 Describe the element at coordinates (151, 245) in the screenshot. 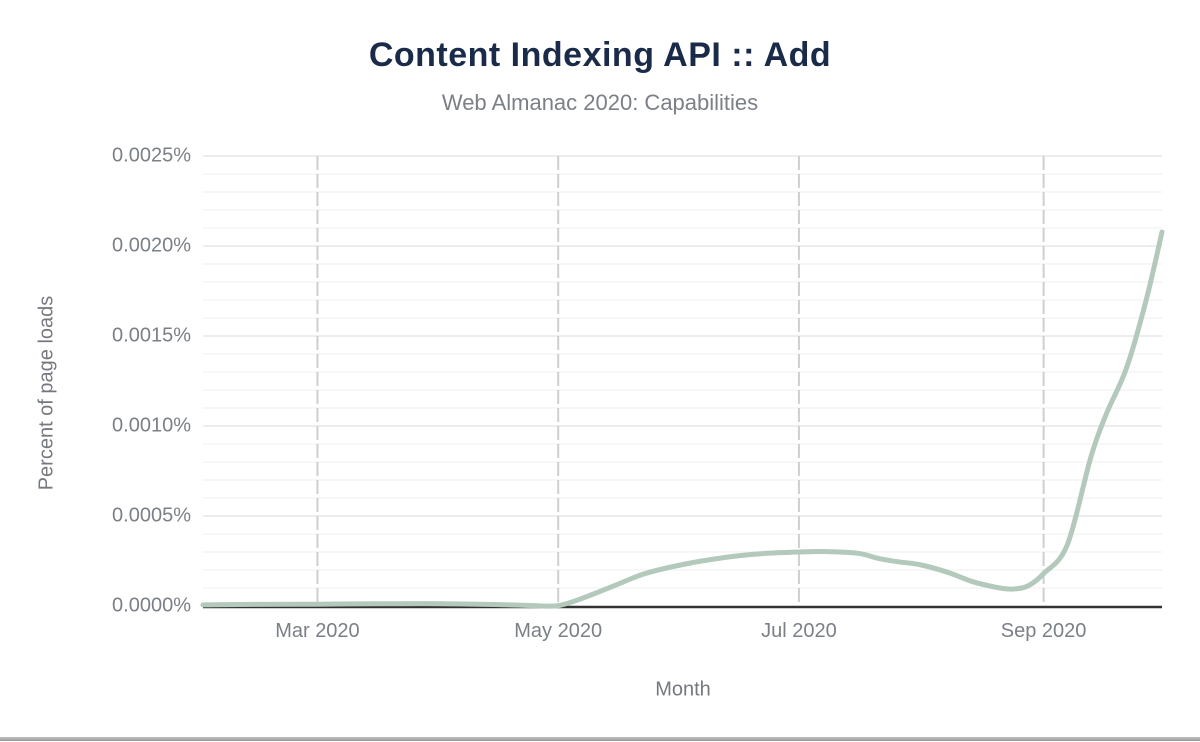

I see `y-tick-label: 0.0020%` at that location.